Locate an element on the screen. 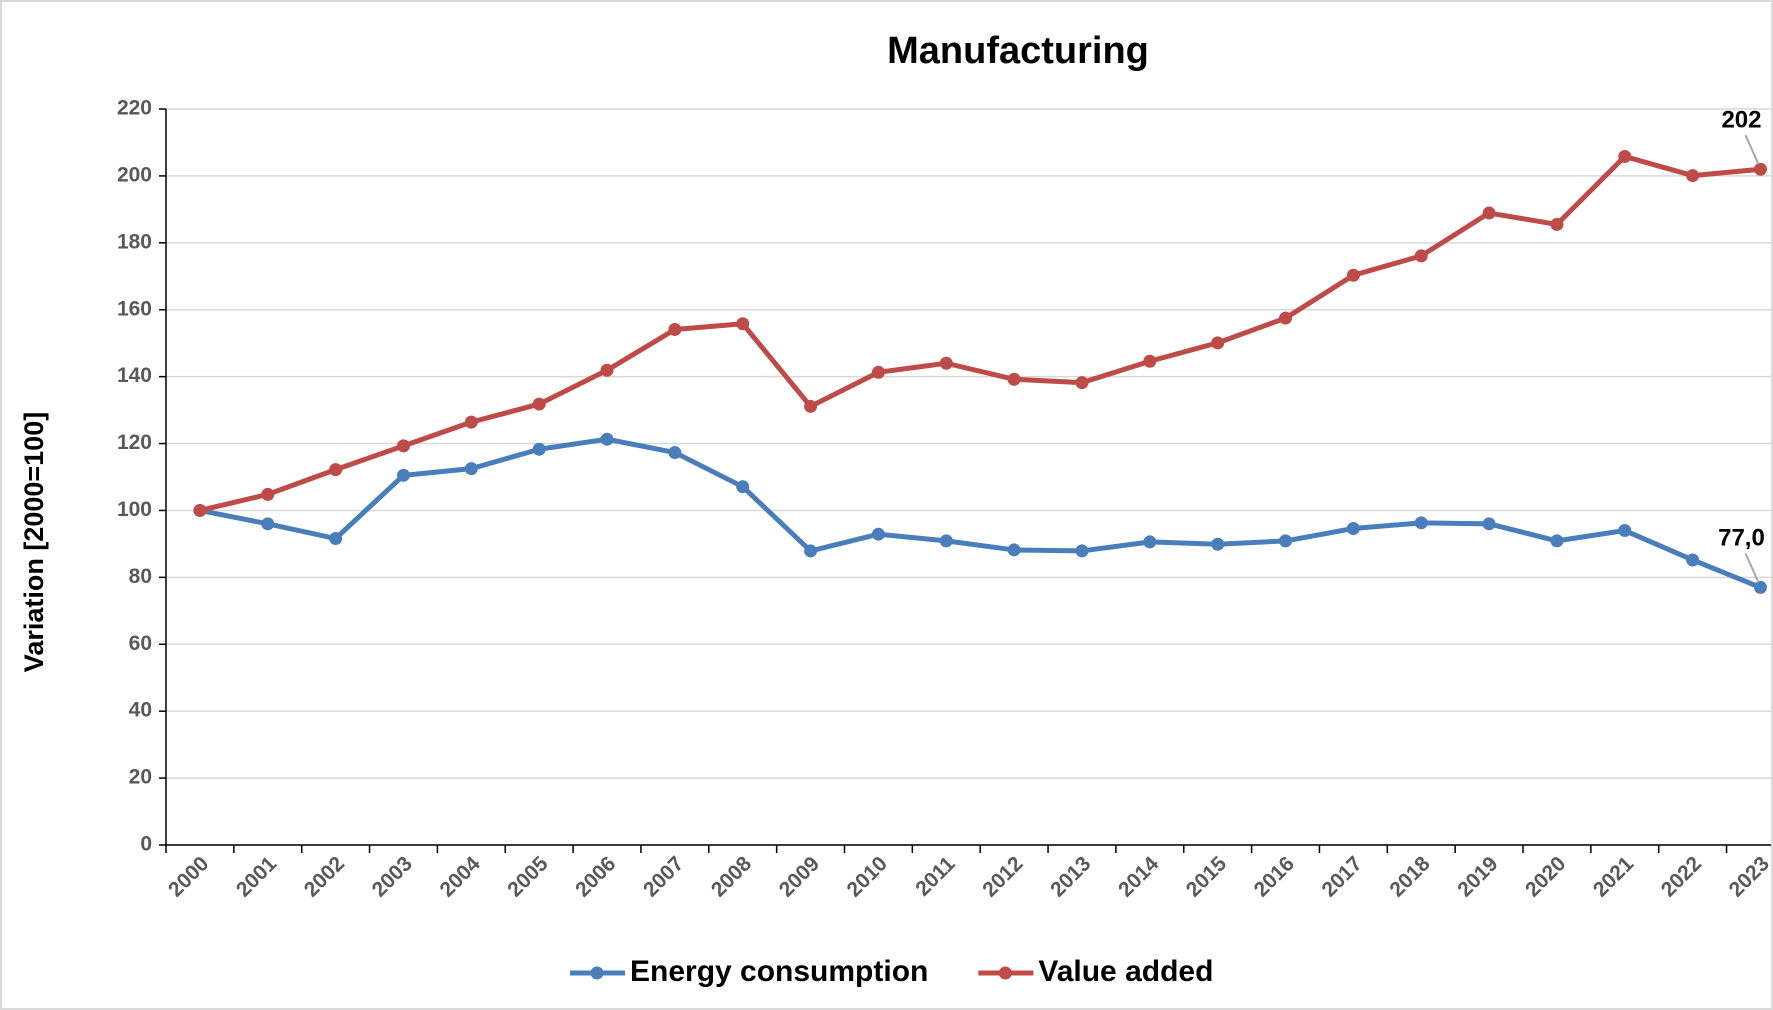 This screenshot has height=1010, width=1773. y-tick-label: 100 is located at coordinates (134, 509).